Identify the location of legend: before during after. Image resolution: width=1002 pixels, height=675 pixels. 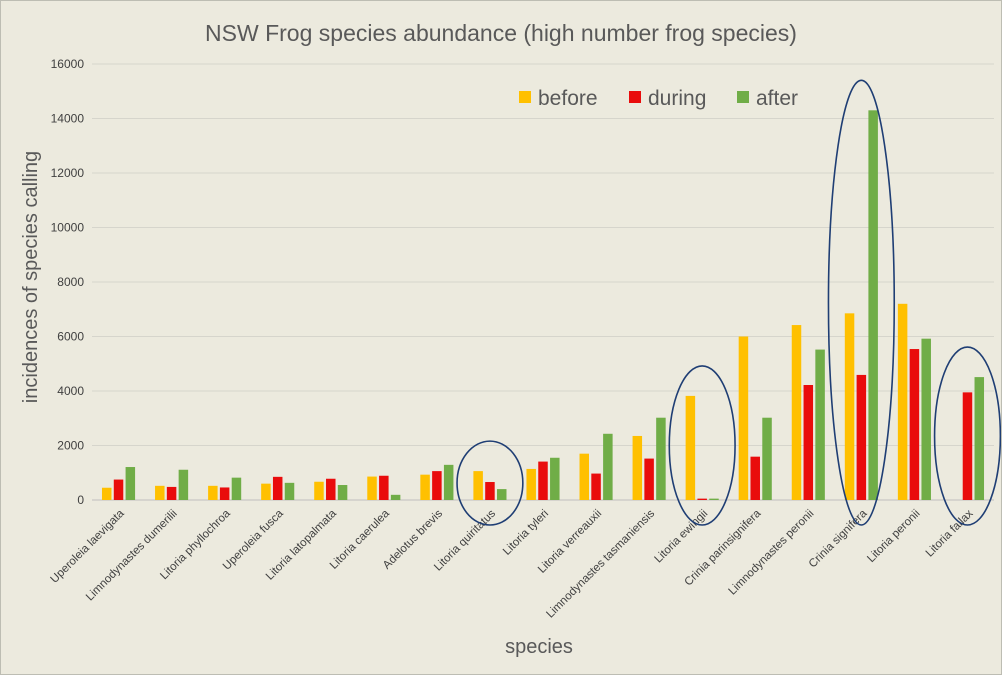
(658, 98).